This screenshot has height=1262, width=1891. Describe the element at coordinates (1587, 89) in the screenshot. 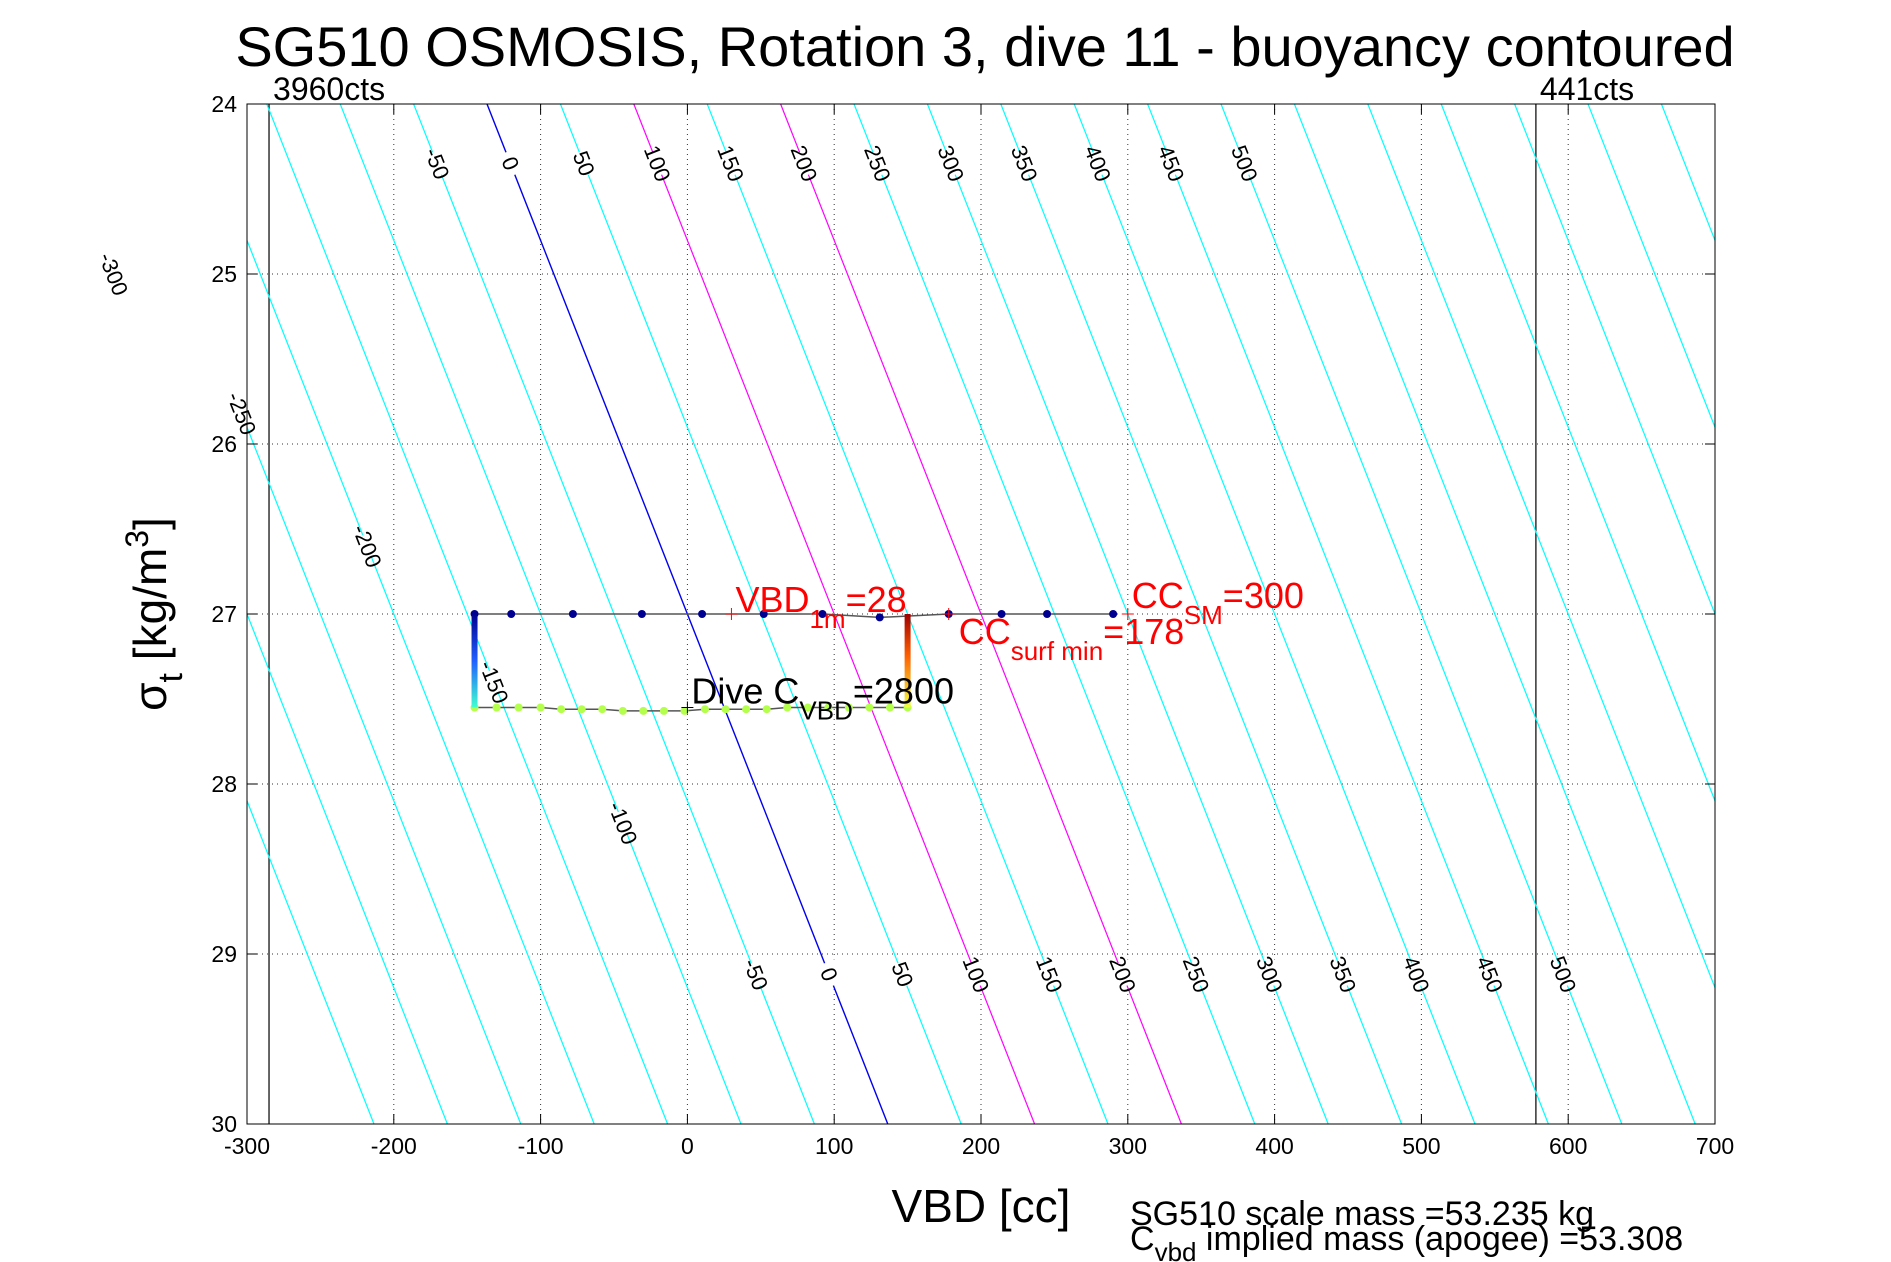

I see `reference-line-label: 441cts` at that location.